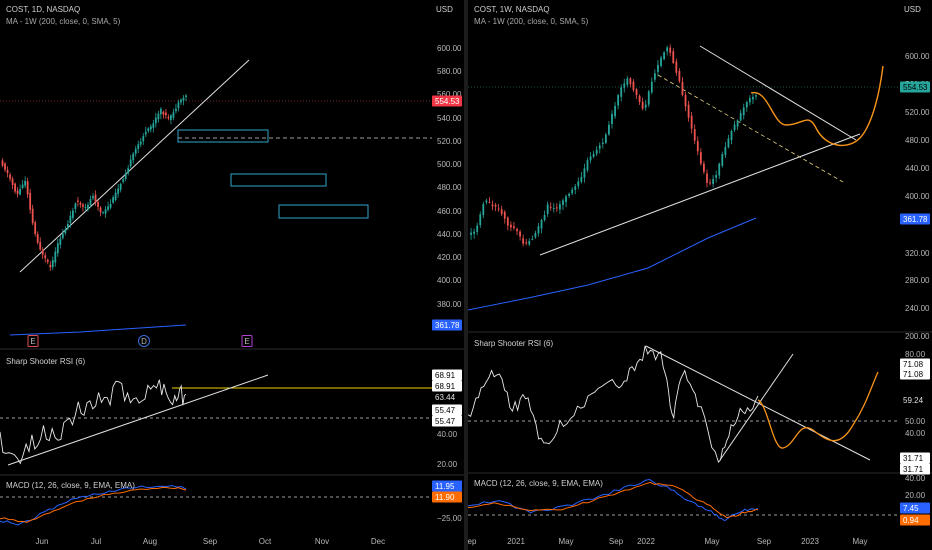 The height and width of the screenshot is (550, 932). I want to click on left-signal-badge: 11.90, so click(445, 497).